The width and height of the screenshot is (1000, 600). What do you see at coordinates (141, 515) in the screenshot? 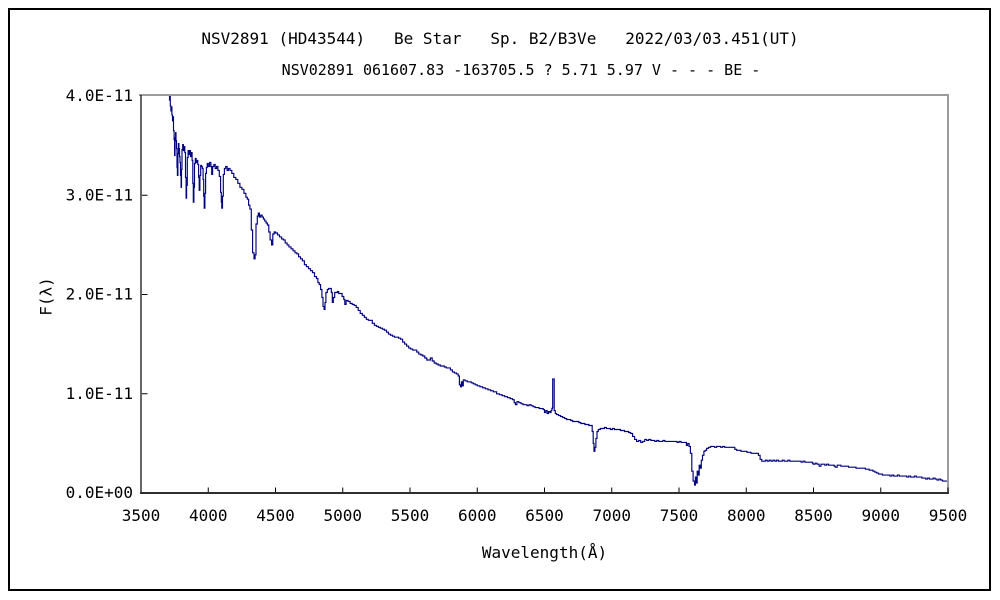
I see `x-tick-label: 3500` at bounding box center [141, 515].